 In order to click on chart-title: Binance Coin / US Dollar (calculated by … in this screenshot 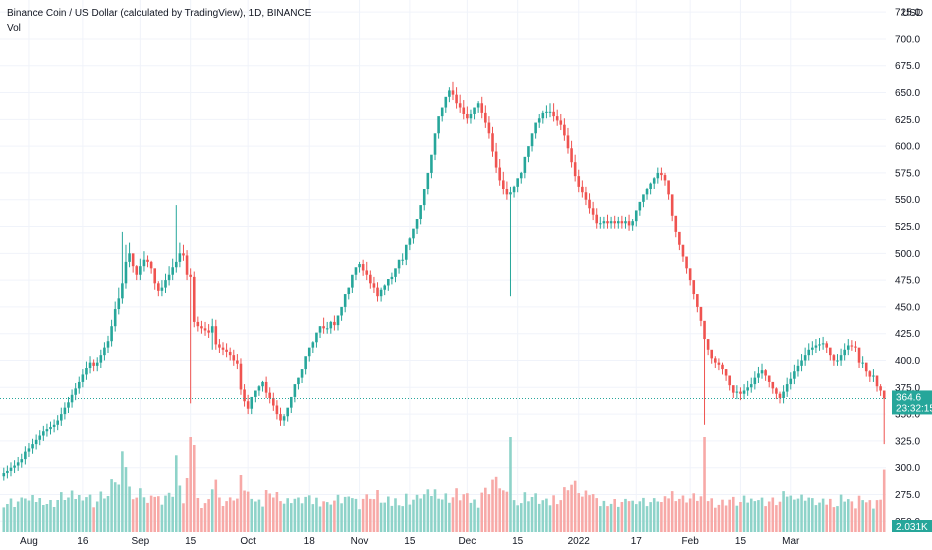, I will do `click(159, 13)`.